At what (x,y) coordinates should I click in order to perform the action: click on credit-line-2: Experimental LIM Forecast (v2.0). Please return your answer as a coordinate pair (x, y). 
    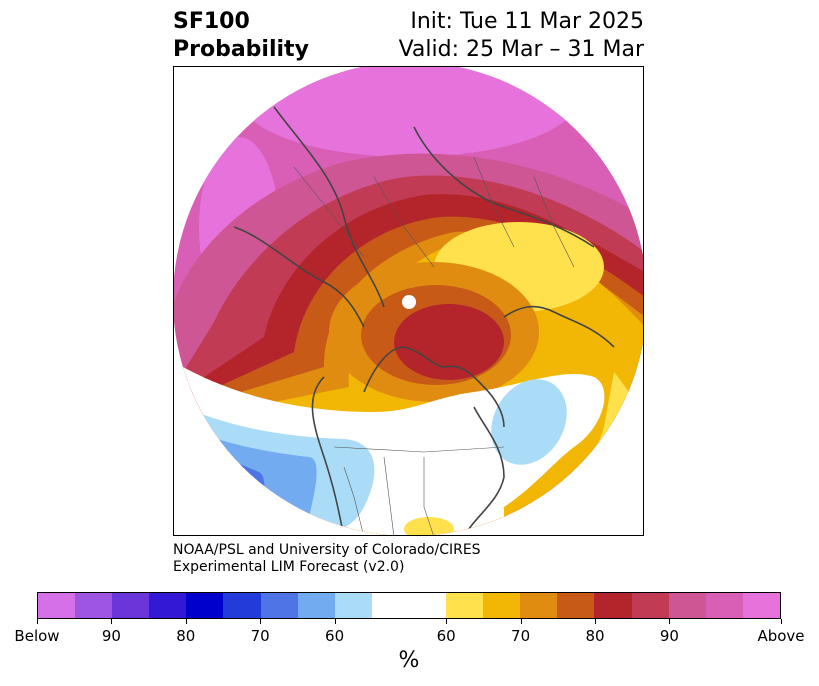
    Looking at the image, I should click on (289, 567).